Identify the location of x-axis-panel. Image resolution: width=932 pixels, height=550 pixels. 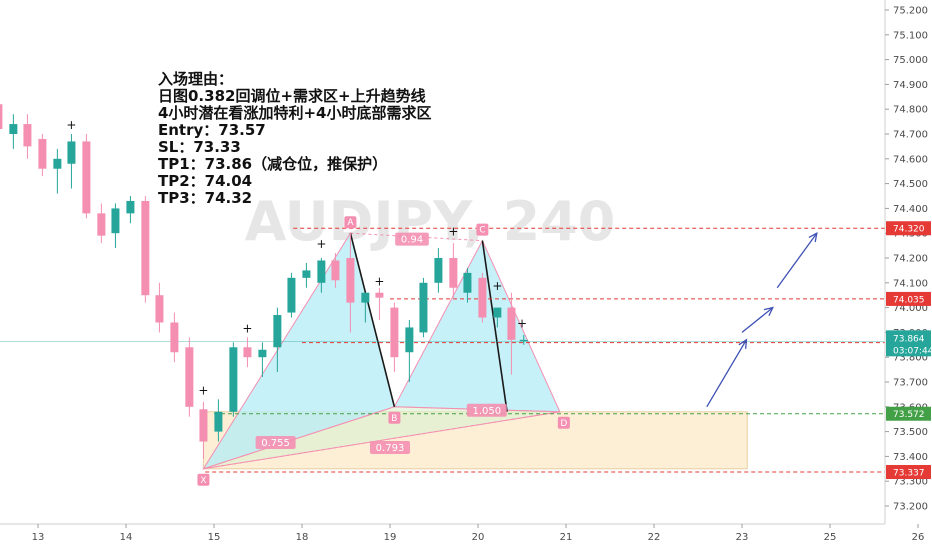
(466, 537).